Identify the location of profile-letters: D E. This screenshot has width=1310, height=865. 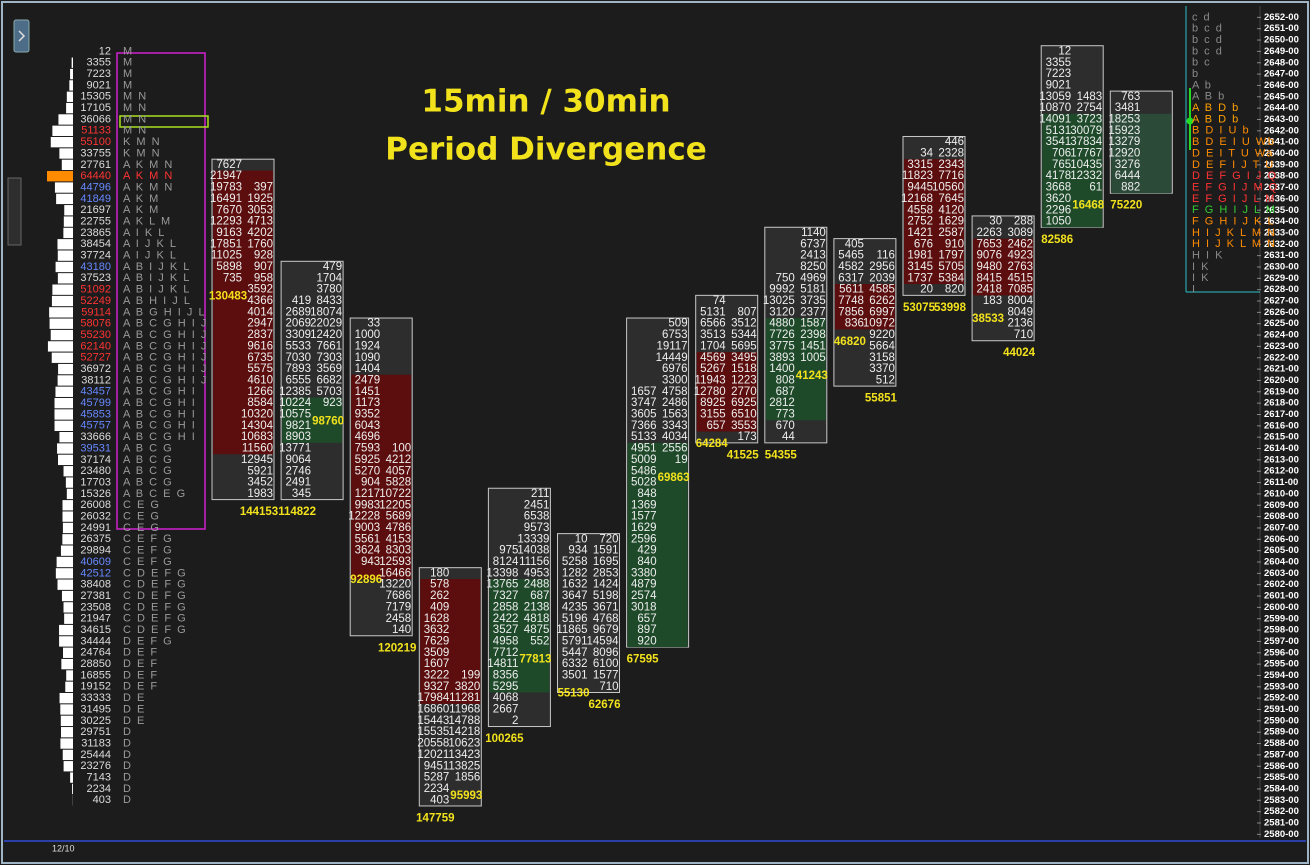
(134, 709).